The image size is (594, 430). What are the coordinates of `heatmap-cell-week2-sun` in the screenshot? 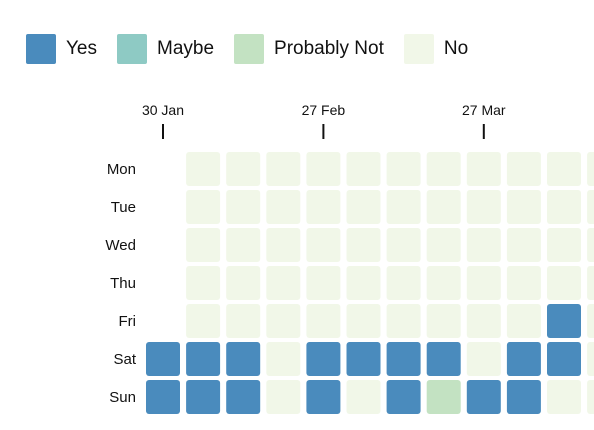 It's located at (243, 397).